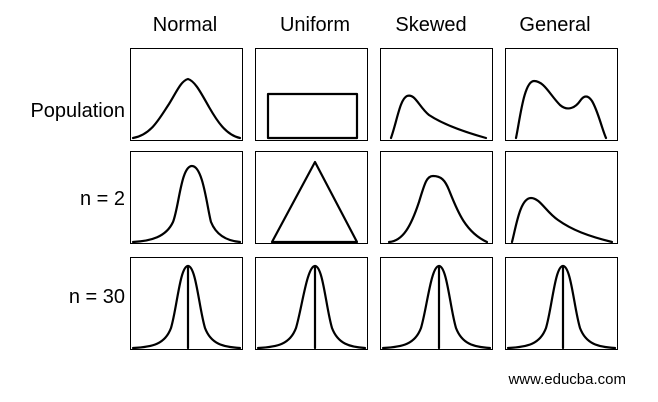  Describe the element at coordinates (438, 117) in the screenshot. I see `population-skewed-curve` at that location.